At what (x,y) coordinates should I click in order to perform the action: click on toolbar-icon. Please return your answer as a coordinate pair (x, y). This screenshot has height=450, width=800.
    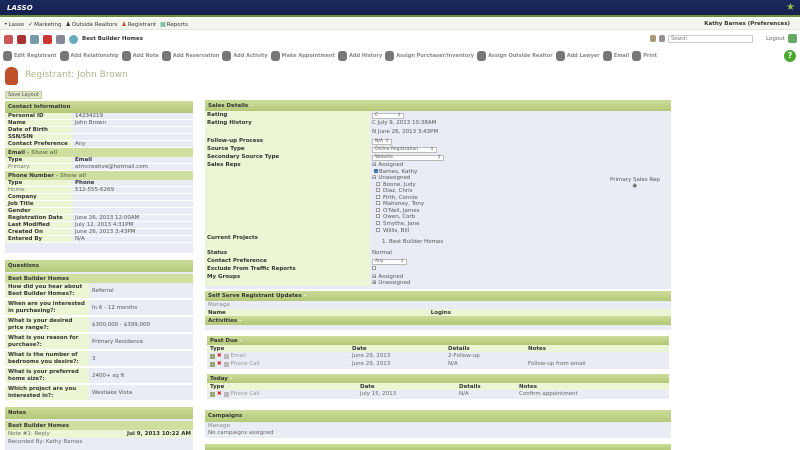
    Looking at the image, I should click on (275, 56).